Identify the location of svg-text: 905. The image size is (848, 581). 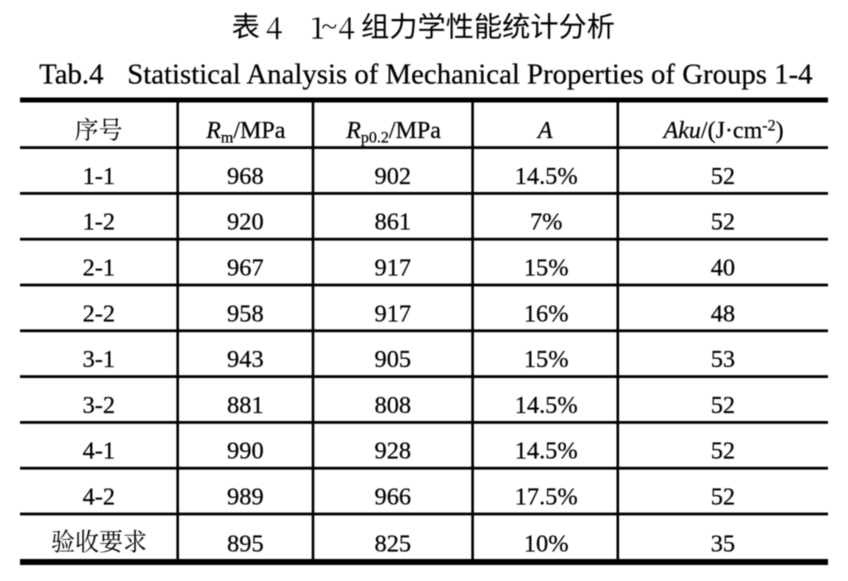
(393, 359).